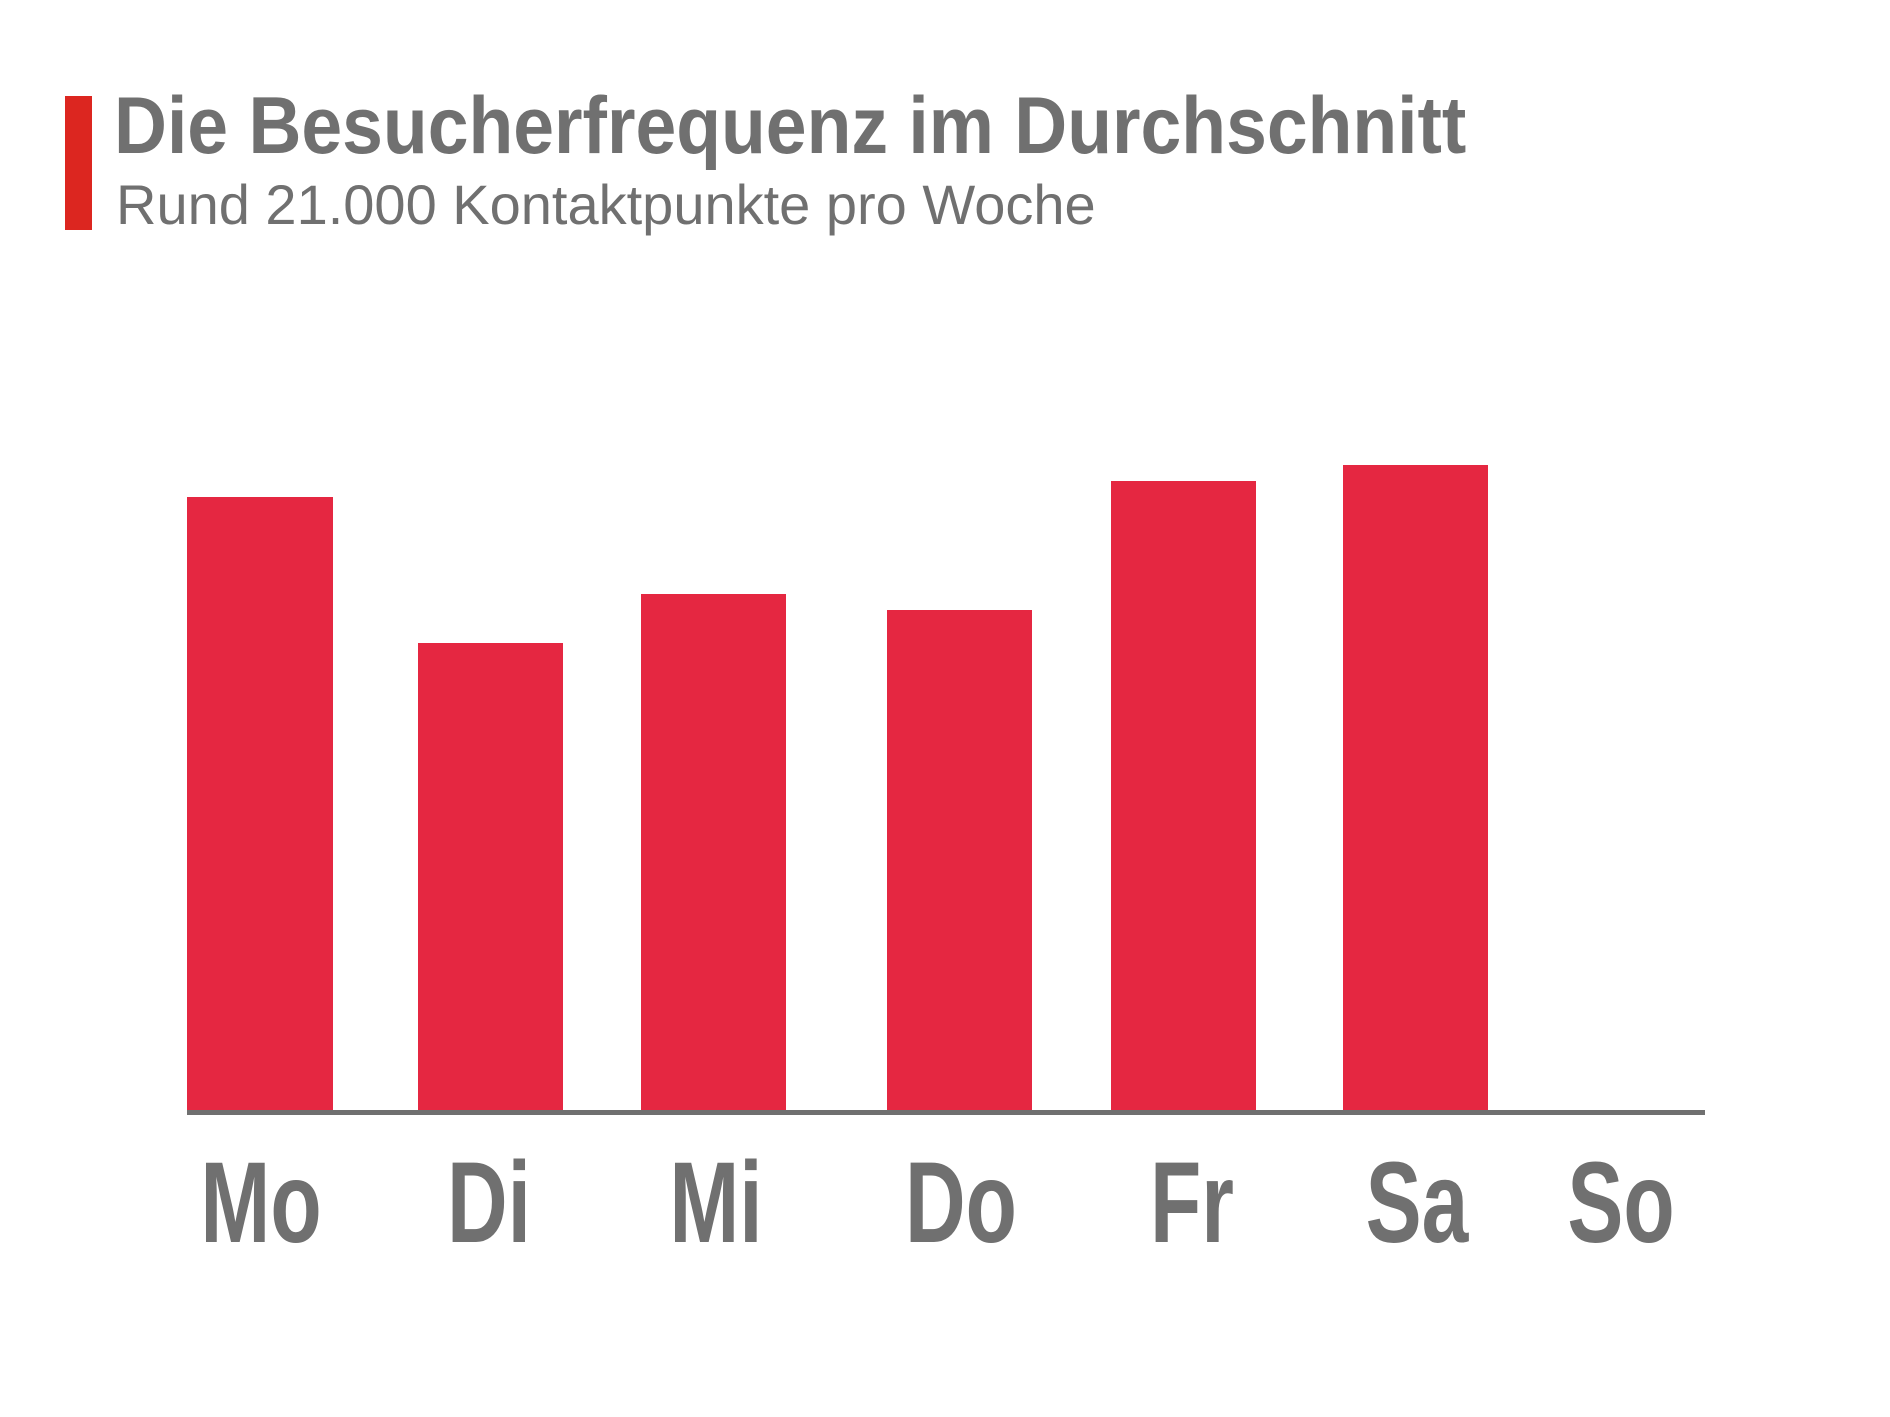 Image resolution: width=1890 pixels, height=1417 pixels. What do you see at coordinates (1192, 1203) in the screenshot?
I see `x-axis-label-fr: Fr` at bounding box center [1192, 1203].